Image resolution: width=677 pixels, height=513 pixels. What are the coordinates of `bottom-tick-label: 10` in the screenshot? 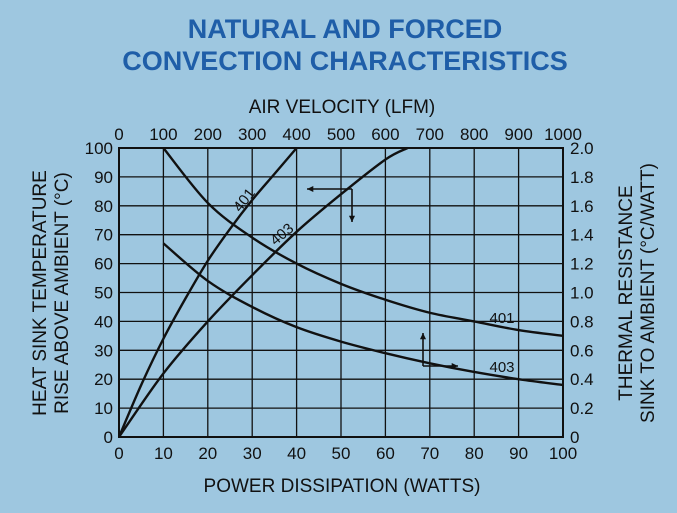 It's located at (163, 453).